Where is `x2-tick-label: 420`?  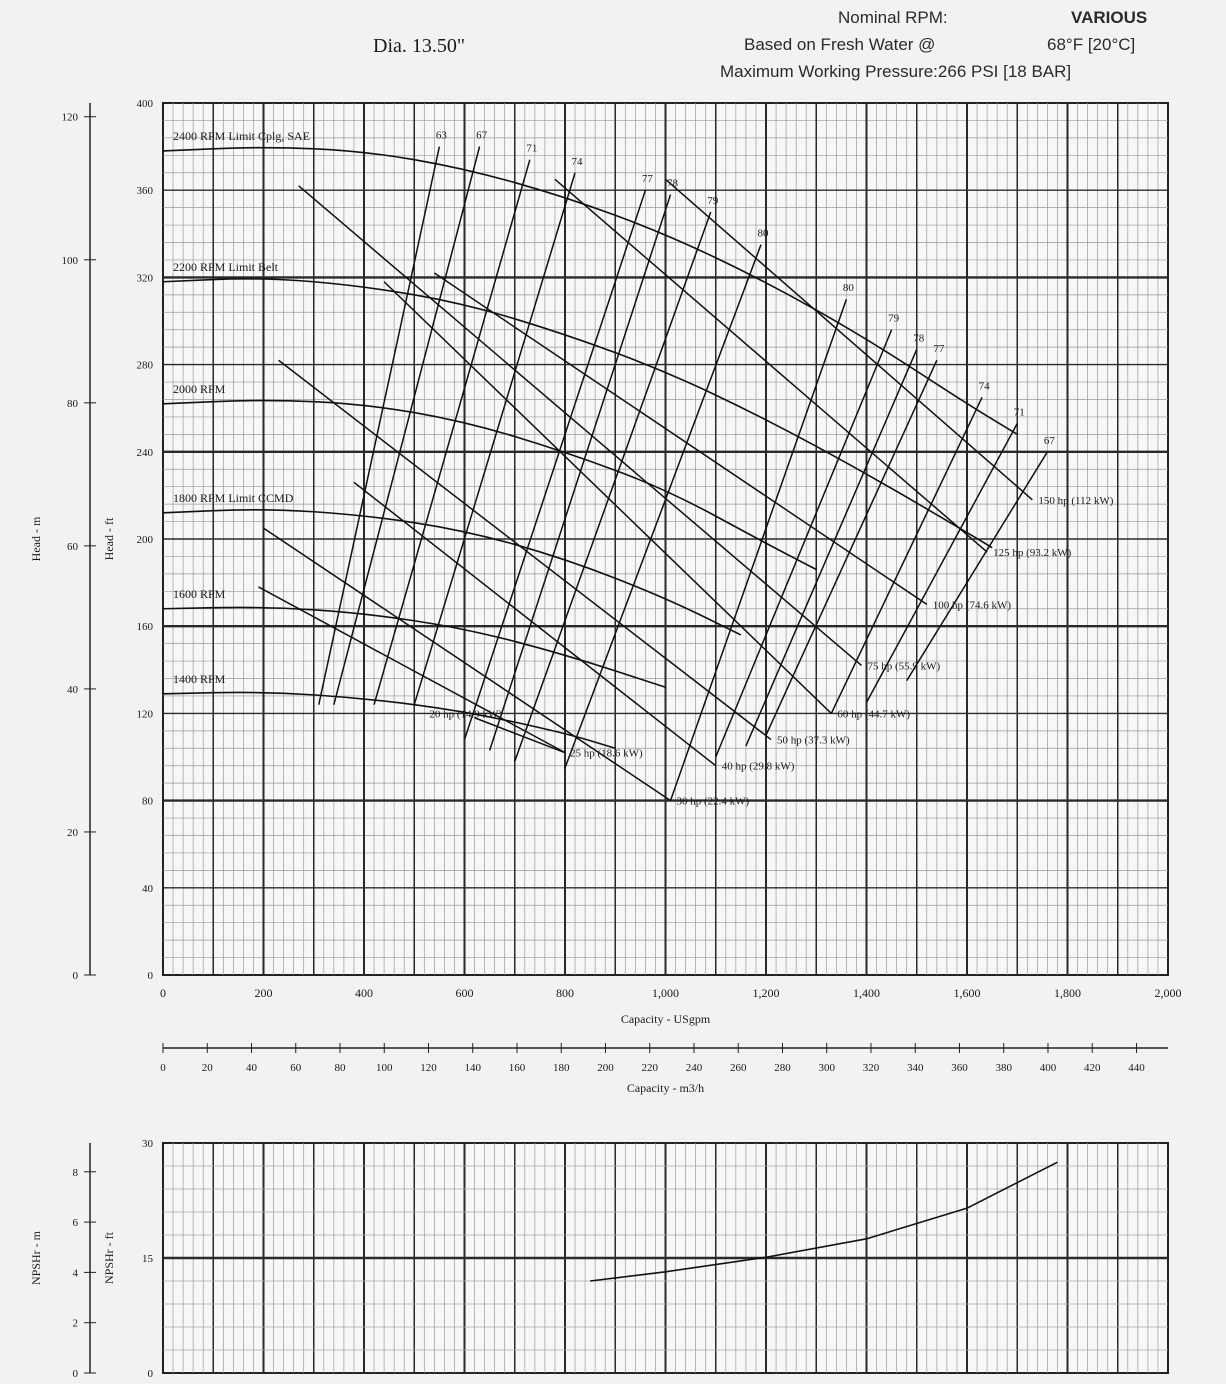 x2-tick-label: 420 is located at coordinates (1092, 1068).